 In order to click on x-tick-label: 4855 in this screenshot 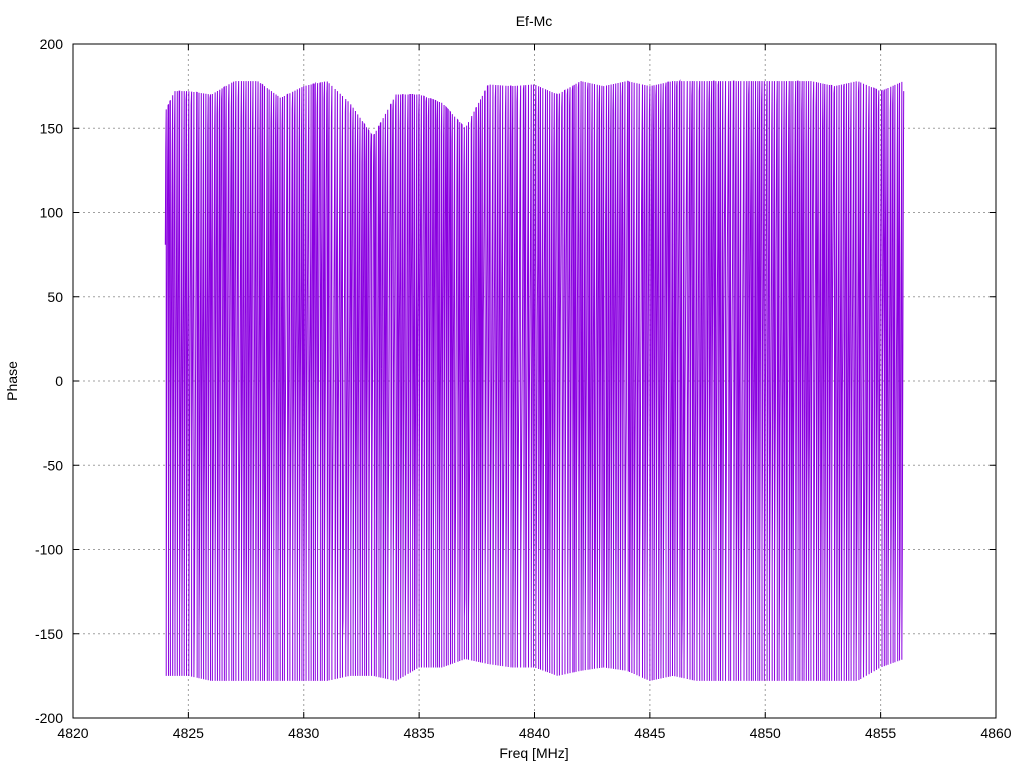, I will do `click(880, 733)`.